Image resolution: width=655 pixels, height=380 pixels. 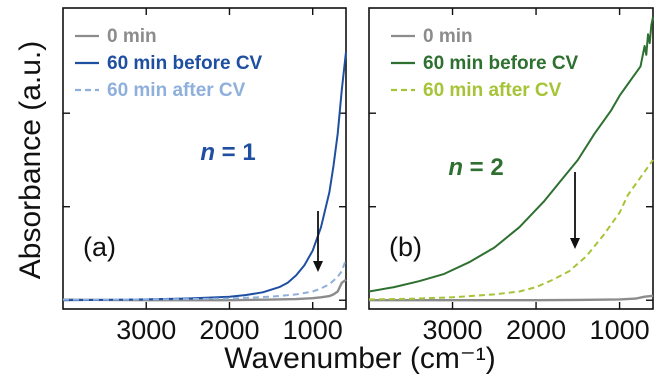 I want to click on n-annotation: n = 2, so click(x=475, y=167).